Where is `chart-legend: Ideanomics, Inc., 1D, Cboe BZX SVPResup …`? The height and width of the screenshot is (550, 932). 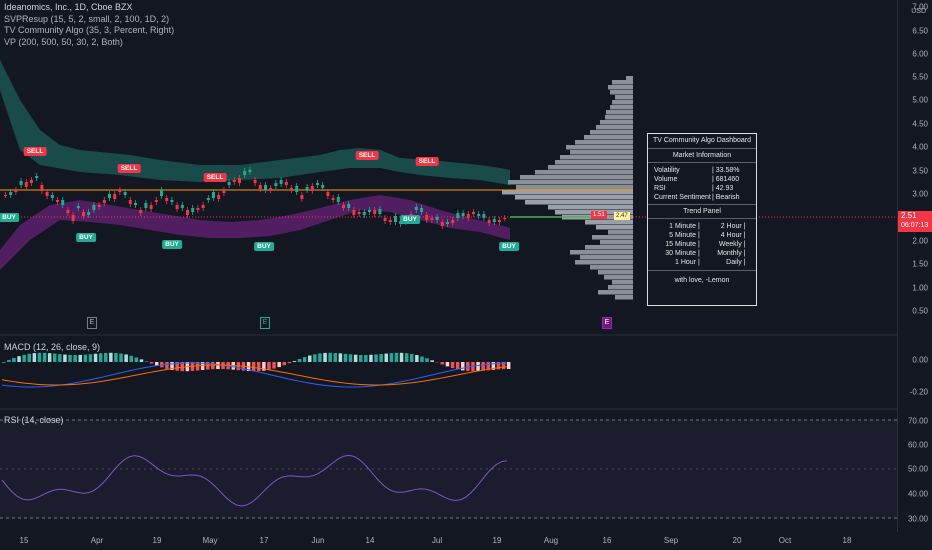 chart-legend: Ideanomics, Inc., 1D, Cboe BZX SVPResup … is located at coordinates (89, 25).